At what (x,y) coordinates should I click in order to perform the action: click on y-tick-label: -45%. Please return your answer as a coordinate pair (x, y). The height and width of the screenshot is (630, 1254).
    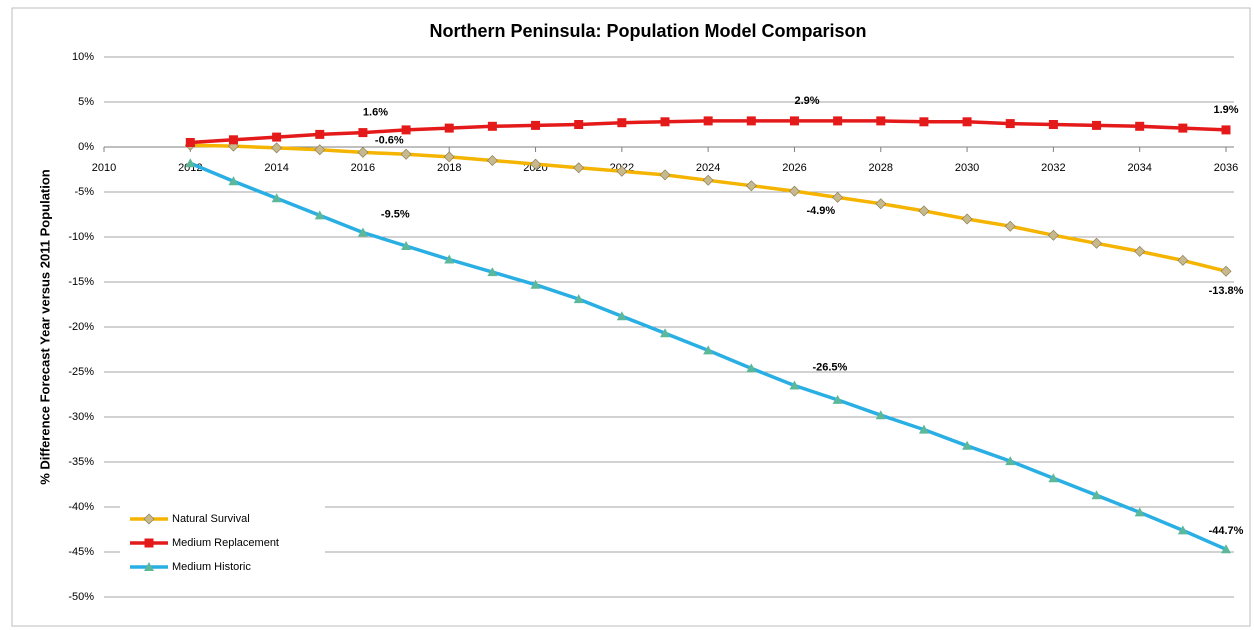
    Looking at the image, I should click on (81, 552).